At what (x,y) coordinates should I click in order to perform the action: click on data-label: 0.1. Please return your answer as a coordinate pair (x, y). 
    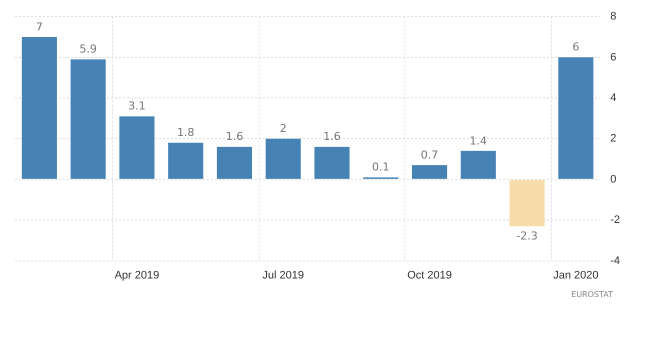
    Looking at the image, I should click on (381, 167).